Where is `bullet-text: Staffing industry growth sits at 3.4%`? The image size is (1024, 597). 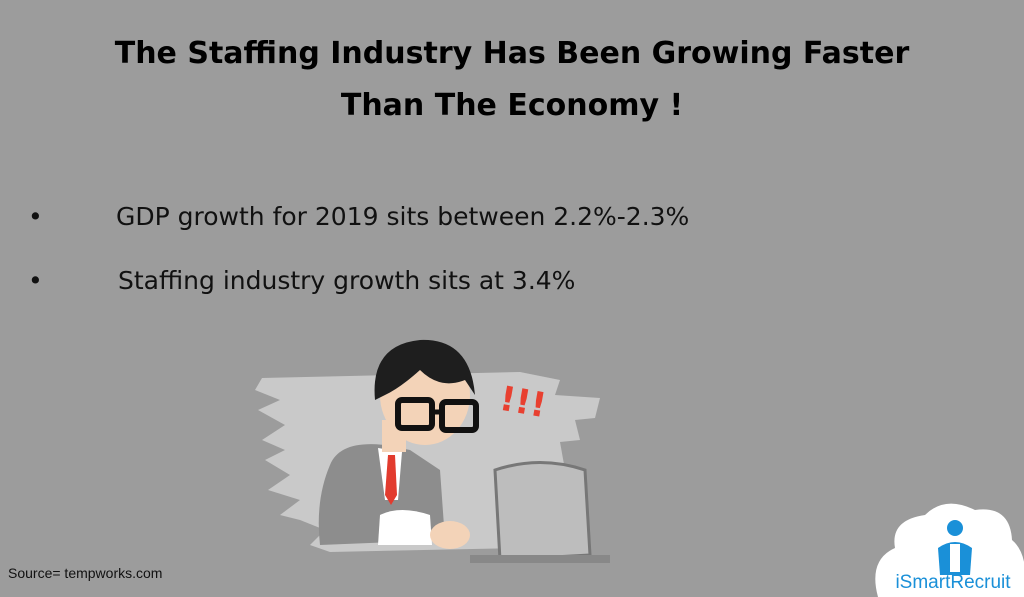 bullet-text: Staffing industry growth sits at 3.4% is located at coordinates (347, 280).